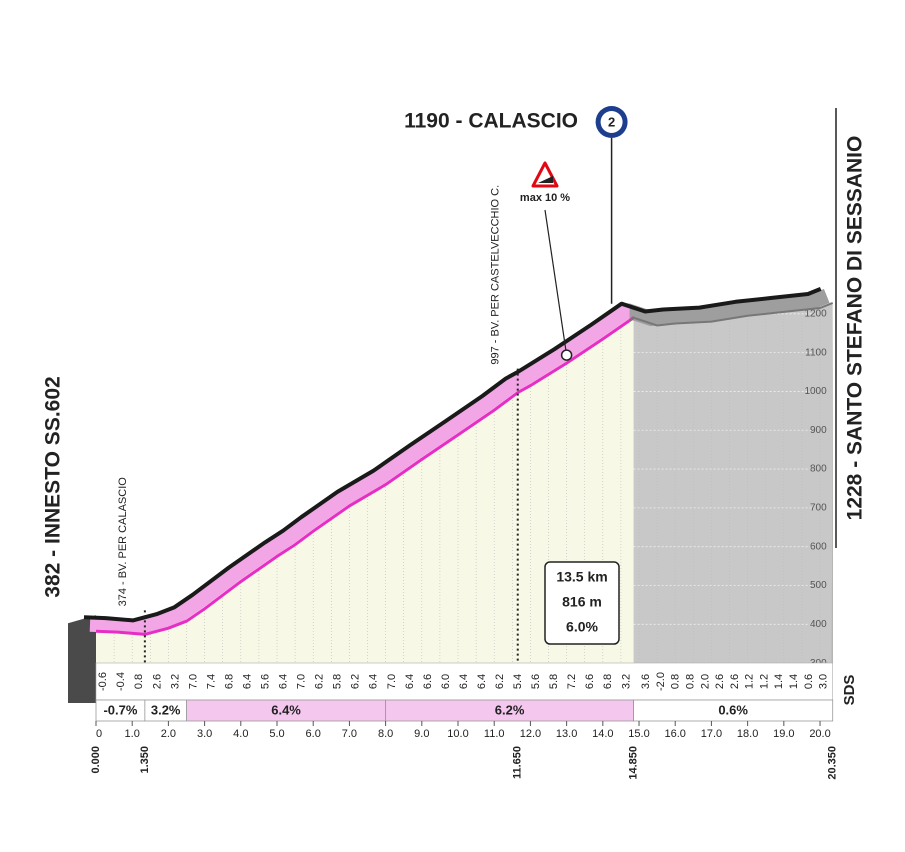 The height and width of the screenshot is (852, 905). What do you see at coordinates (818, 508) in the screenshot?
I see `y-tick-label: 700` at bounding box center [818, 508].